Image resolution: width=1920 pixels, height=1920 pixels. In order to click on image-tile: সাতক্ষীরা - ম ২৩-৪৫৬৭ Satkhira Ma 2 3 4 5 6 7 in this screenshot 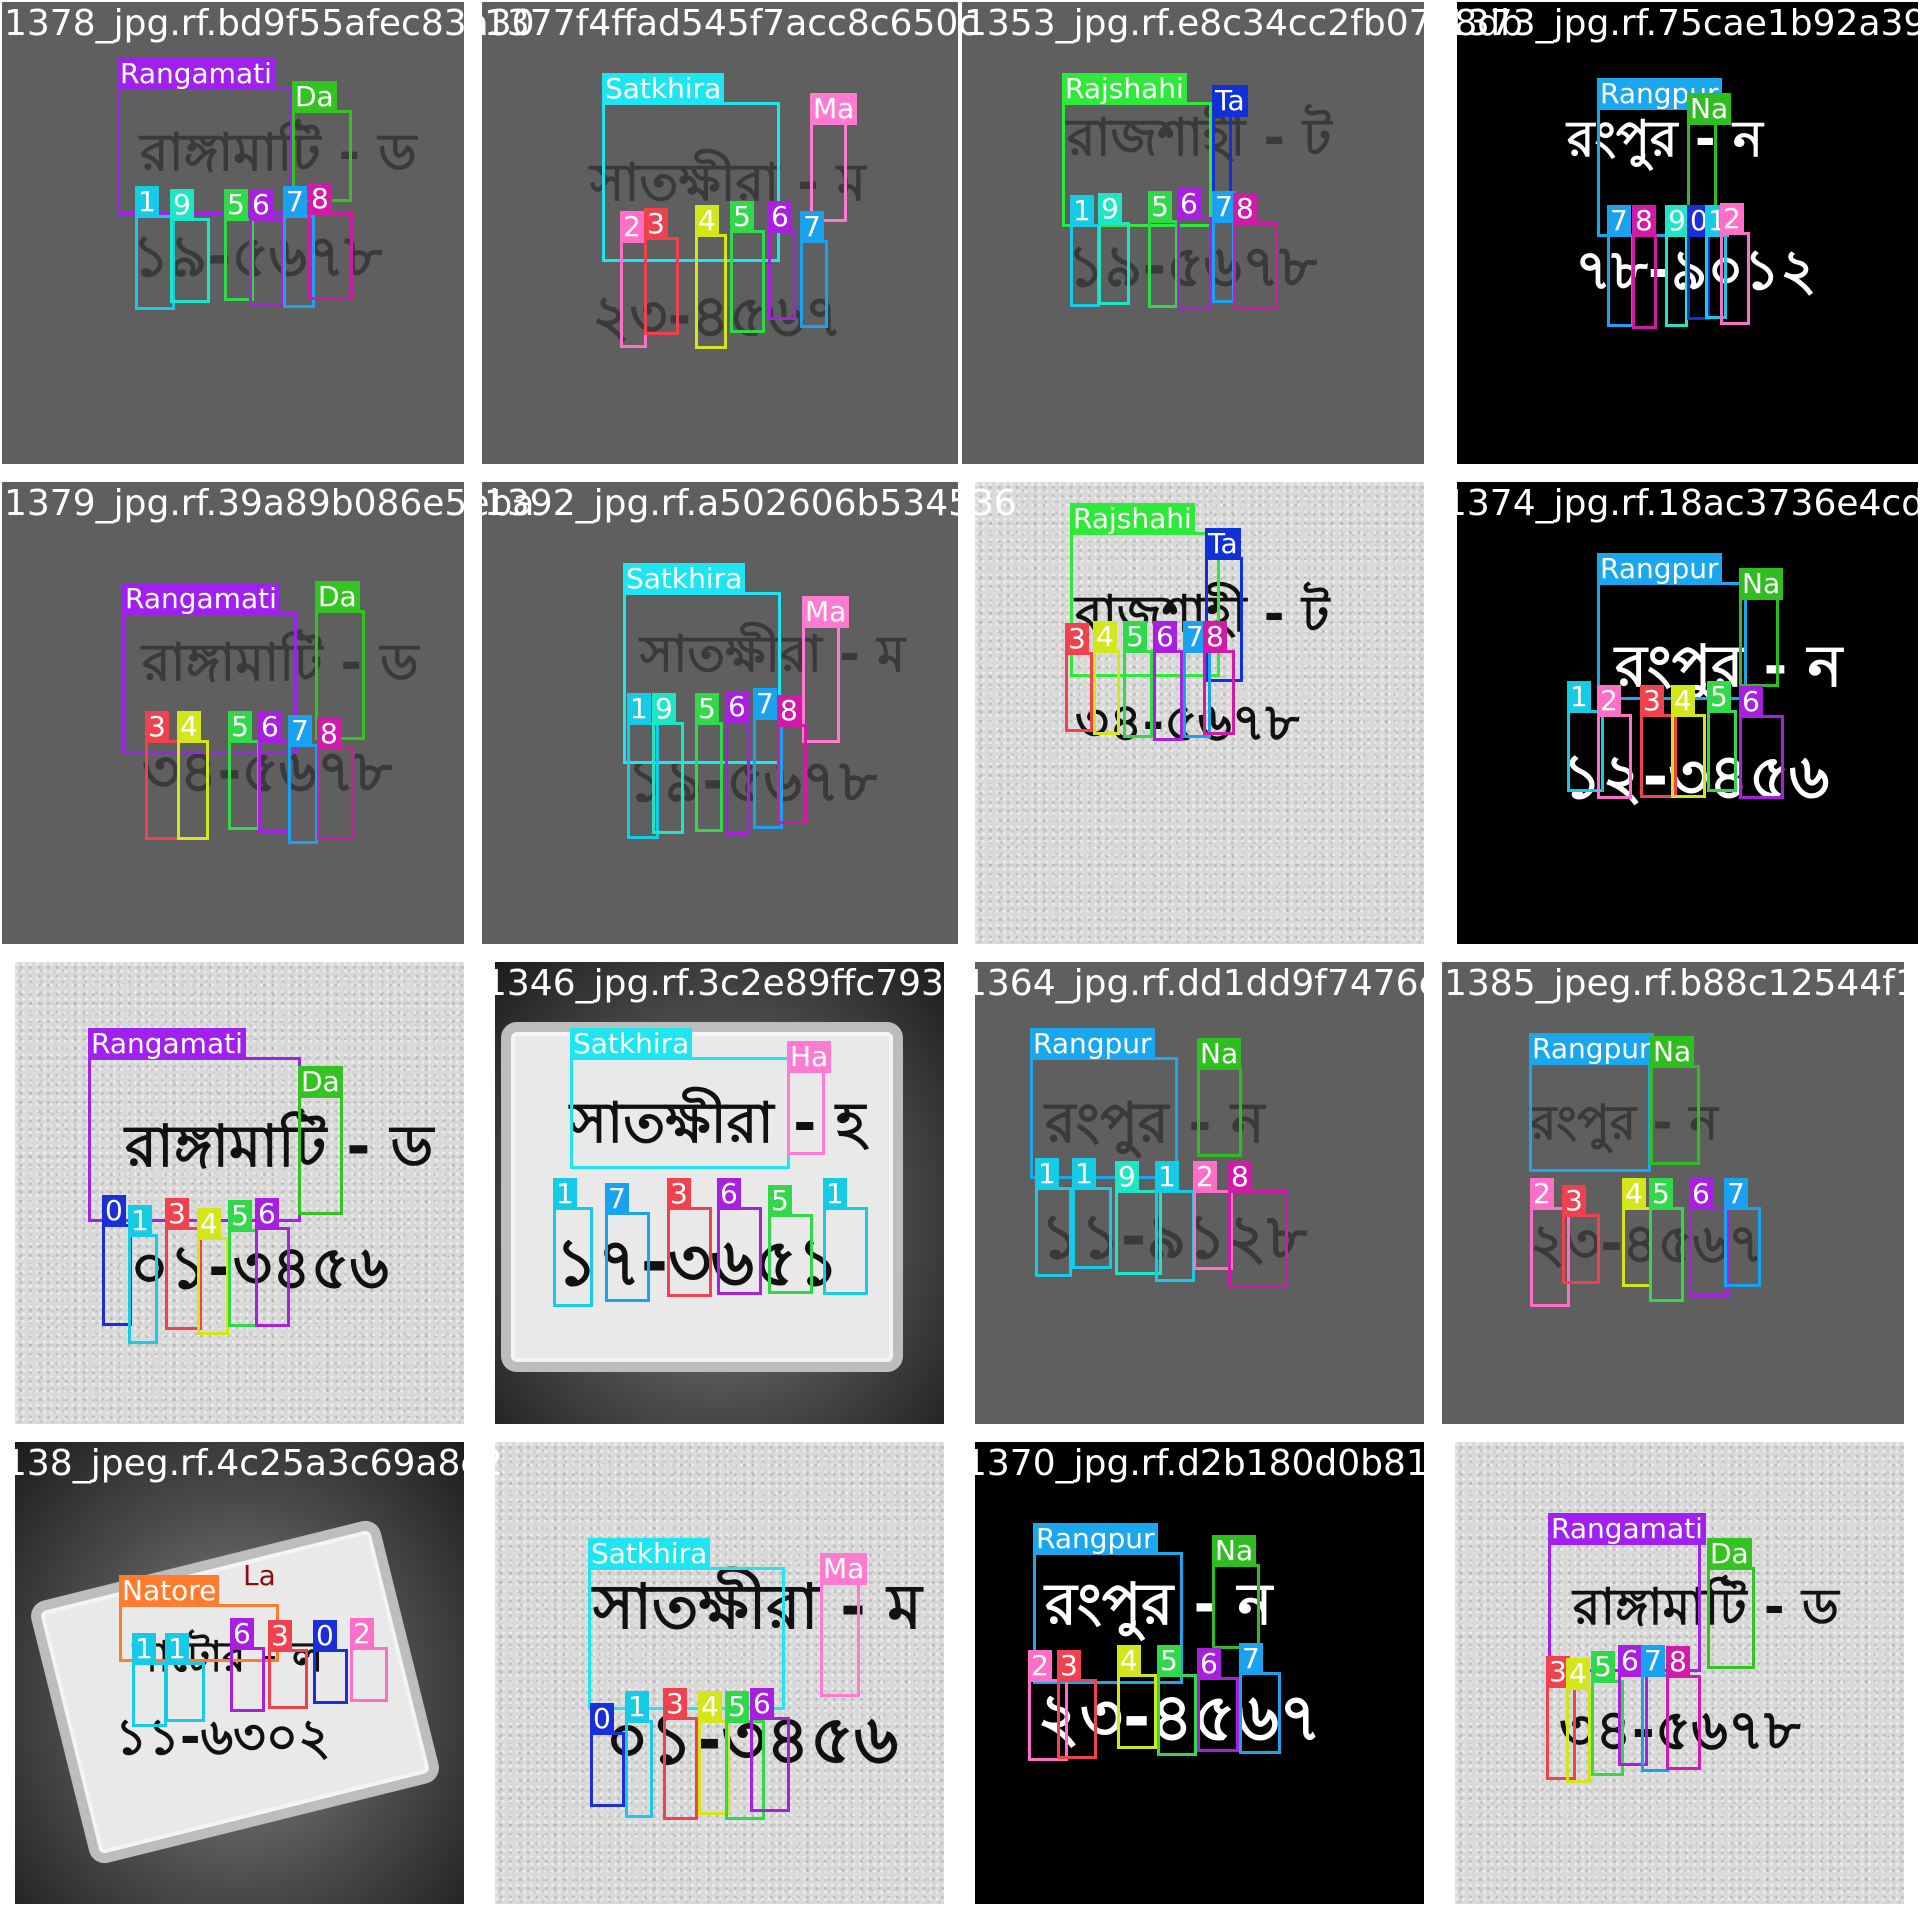, I will do `click(720, 233)`.